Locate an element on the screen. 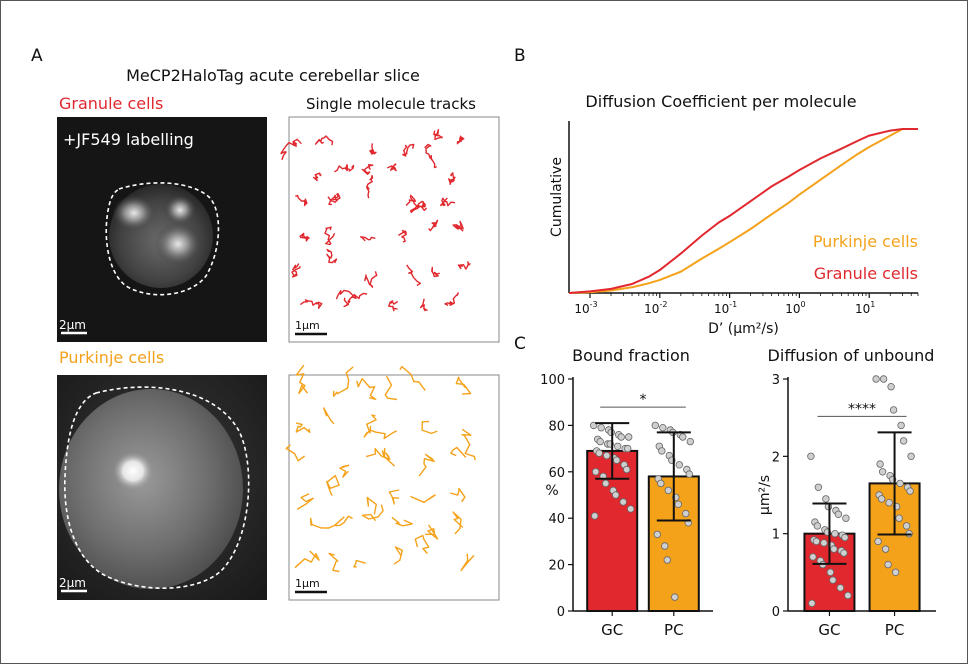 Image resolution: width=968 pixels, height=665 pixels. chart-b-x-tick-label: 10⁻² is located at coordinates (655, 308).